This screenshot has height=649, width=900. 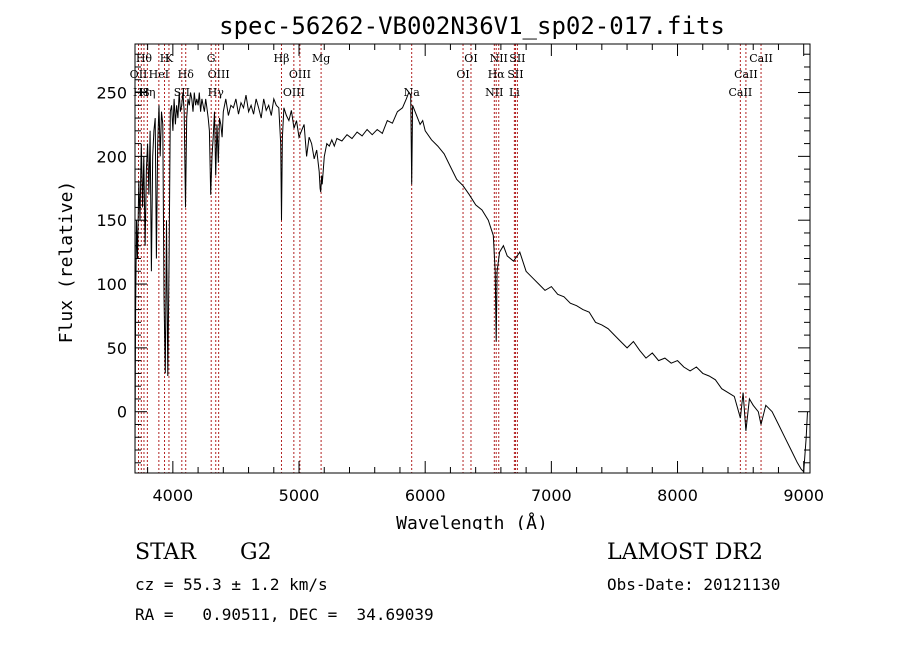 What do you see at coordinates (425, 495) in the screenshot?
I see `x-tick-label: 6000` at bounding box center [425, 495].